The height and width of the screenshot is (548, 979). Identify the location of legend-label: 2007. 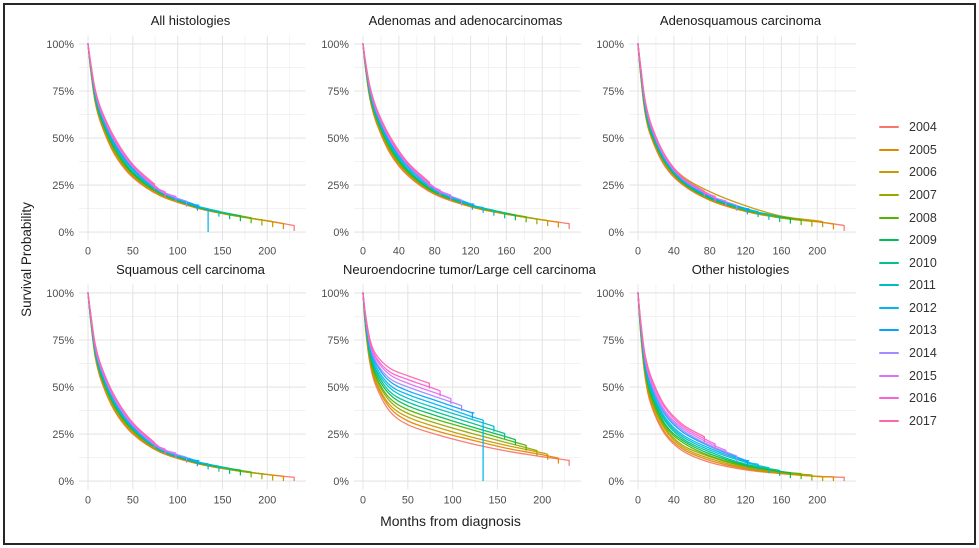
(923, 194).